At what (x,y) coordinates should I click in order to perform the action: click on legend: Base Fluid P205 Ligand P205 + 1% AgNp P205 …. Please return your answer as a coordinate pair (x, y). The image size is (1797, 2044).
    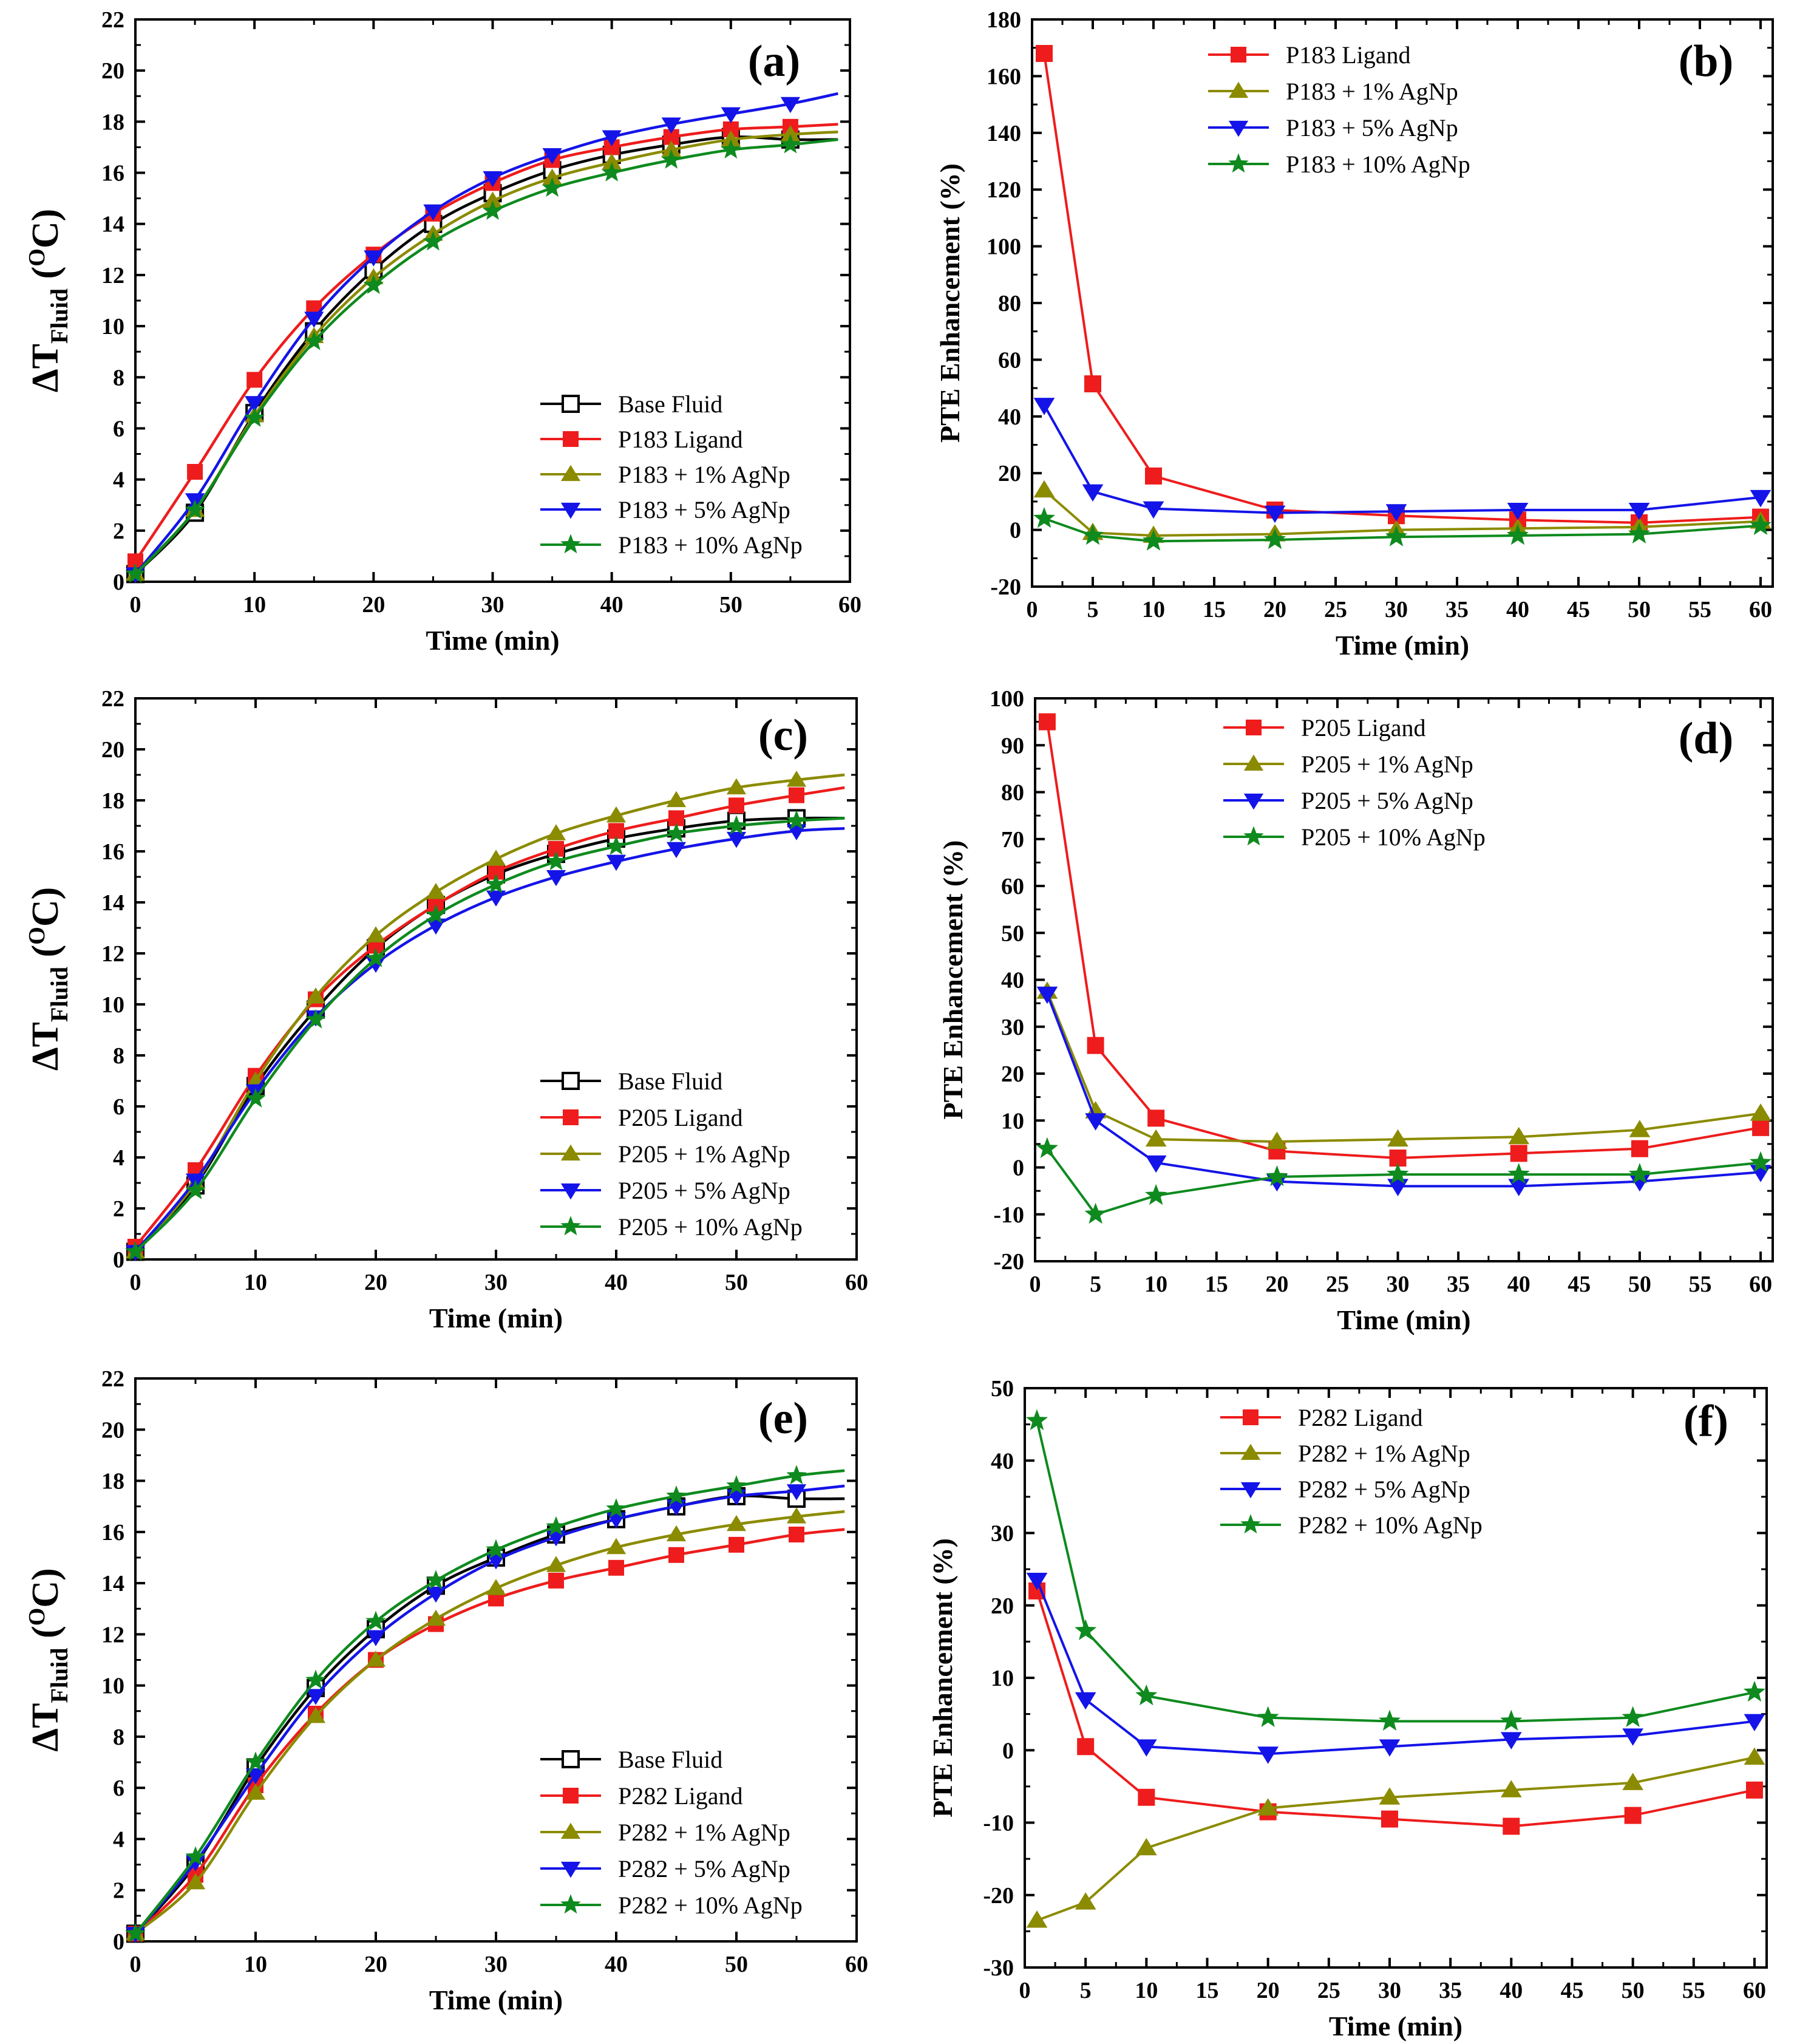
    Looking at the image, I should click on (671, 1154).